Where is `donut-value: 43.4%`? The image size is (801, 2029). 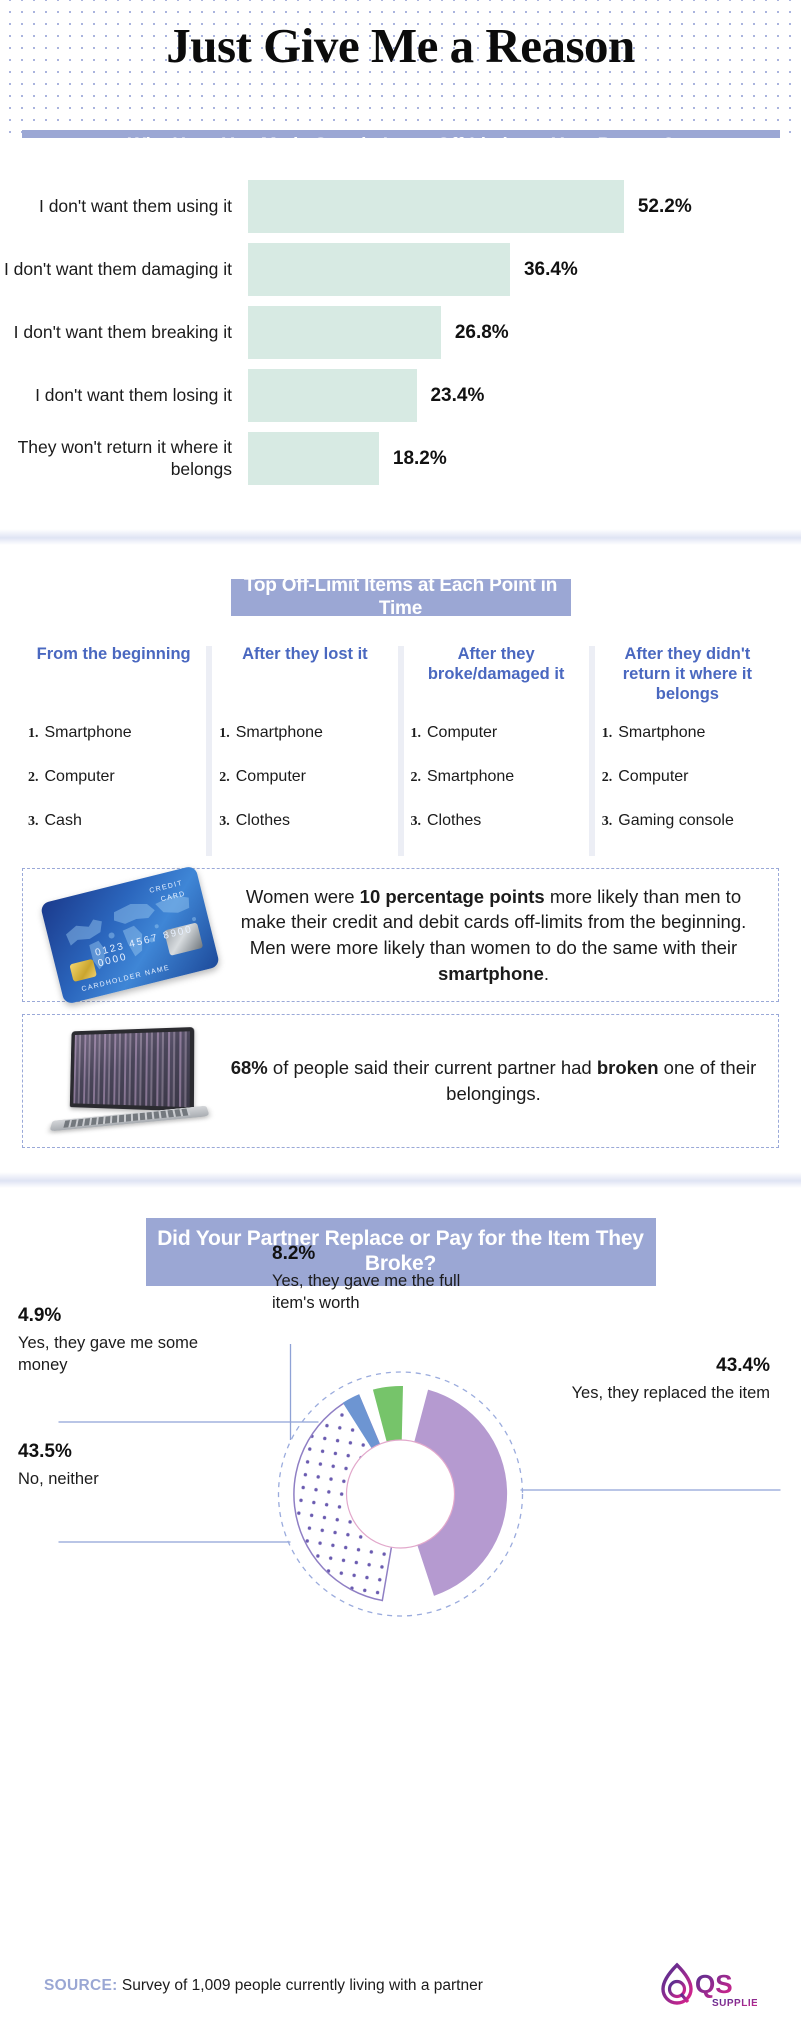
donut-value: 43.4% is located at coordinates (743, 1365).